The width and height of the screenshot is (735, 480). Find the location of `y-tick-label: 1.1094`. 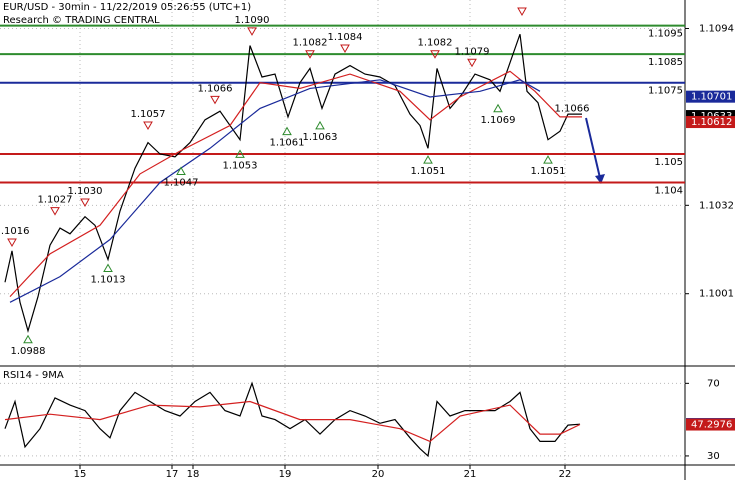

y-tick-label: 1.1094 is located at coordinates (716, 29).